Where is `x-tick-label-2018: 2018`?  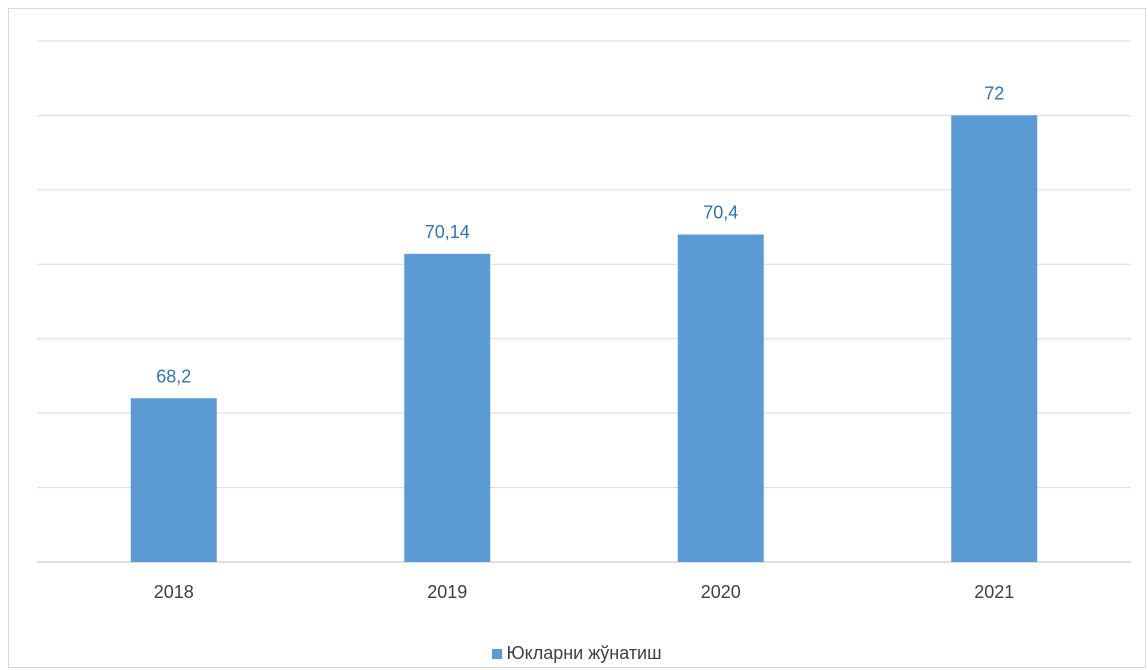
x-tick-label-2018: 2018 is located at coordinates (174, 592).